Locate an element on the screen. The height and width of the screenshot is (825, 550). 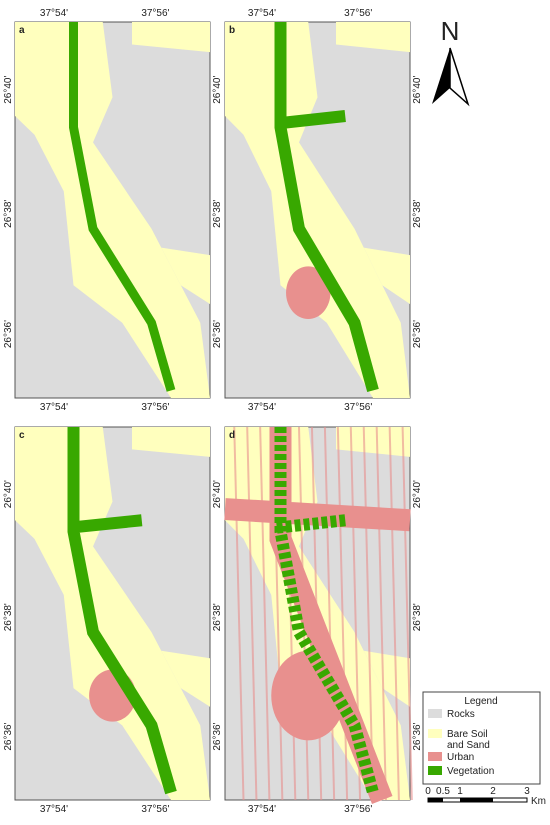
legend-box is located at coordinates (481, 738).